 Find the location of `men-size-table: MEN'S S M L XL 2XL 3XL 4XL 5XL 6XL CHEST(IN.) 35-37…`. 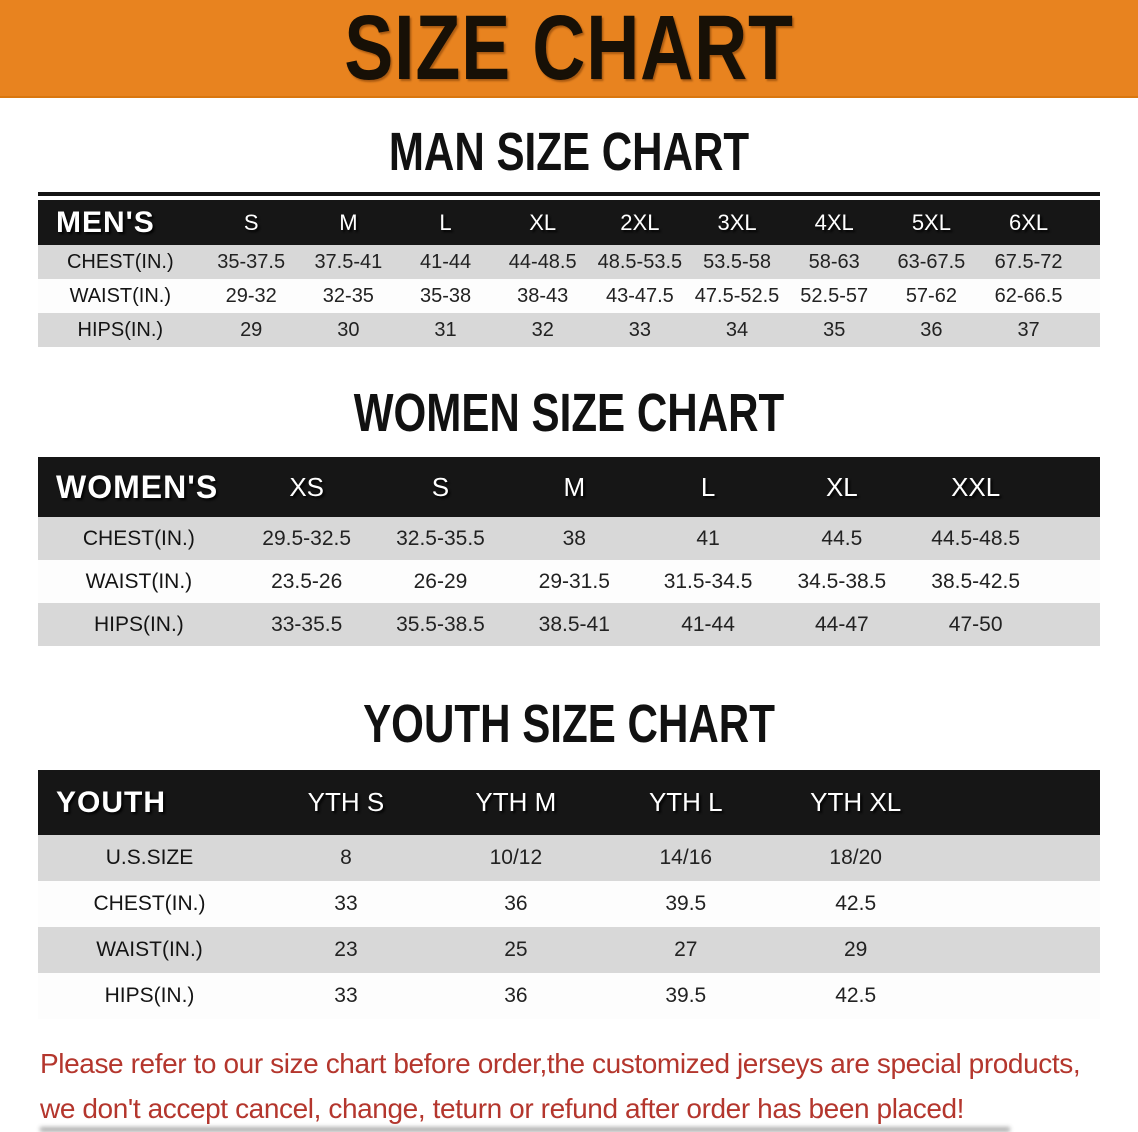

men-size-table: MEN'S S M L XL 2XL 3XL 4XL 5XL 6XL CHEST(IN.) 35-37… is located at coordinates (569, 273).